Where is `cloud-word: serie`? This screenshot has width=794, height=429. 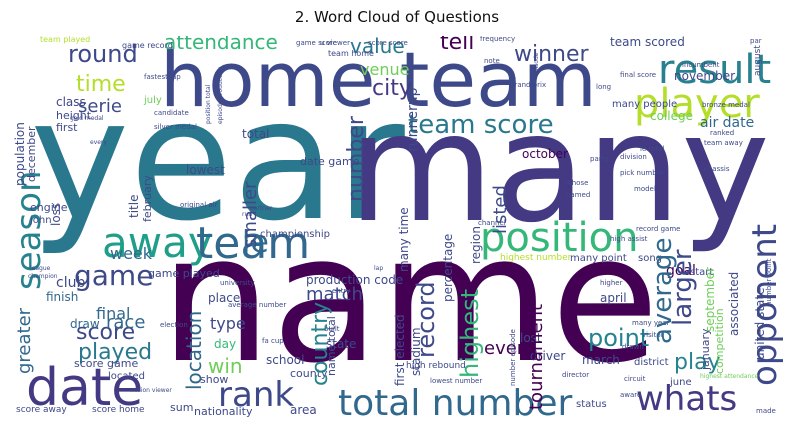 cloud-word: serie is located at coordinates (100, 106).